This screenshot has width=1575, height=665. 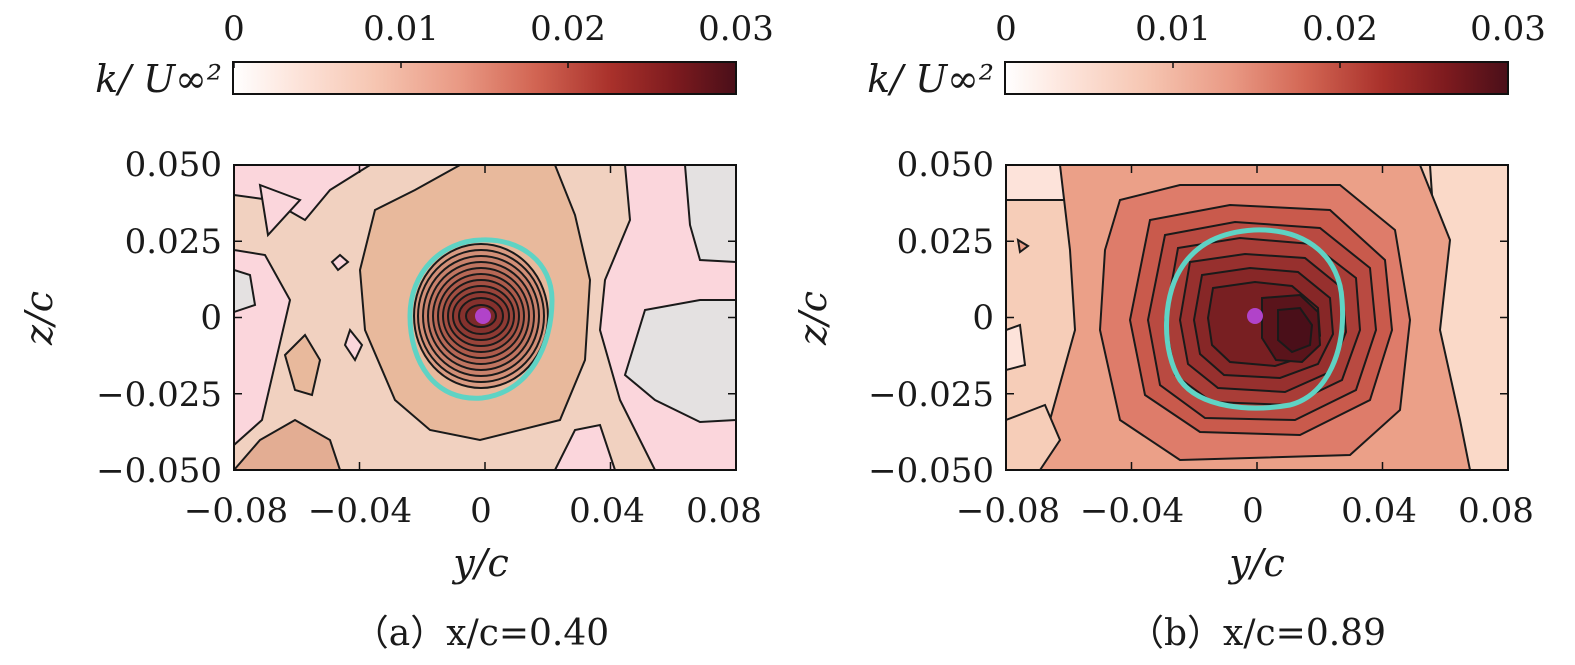 I want to click on panel-b-tick-marks, so click(x=1257, y=317).